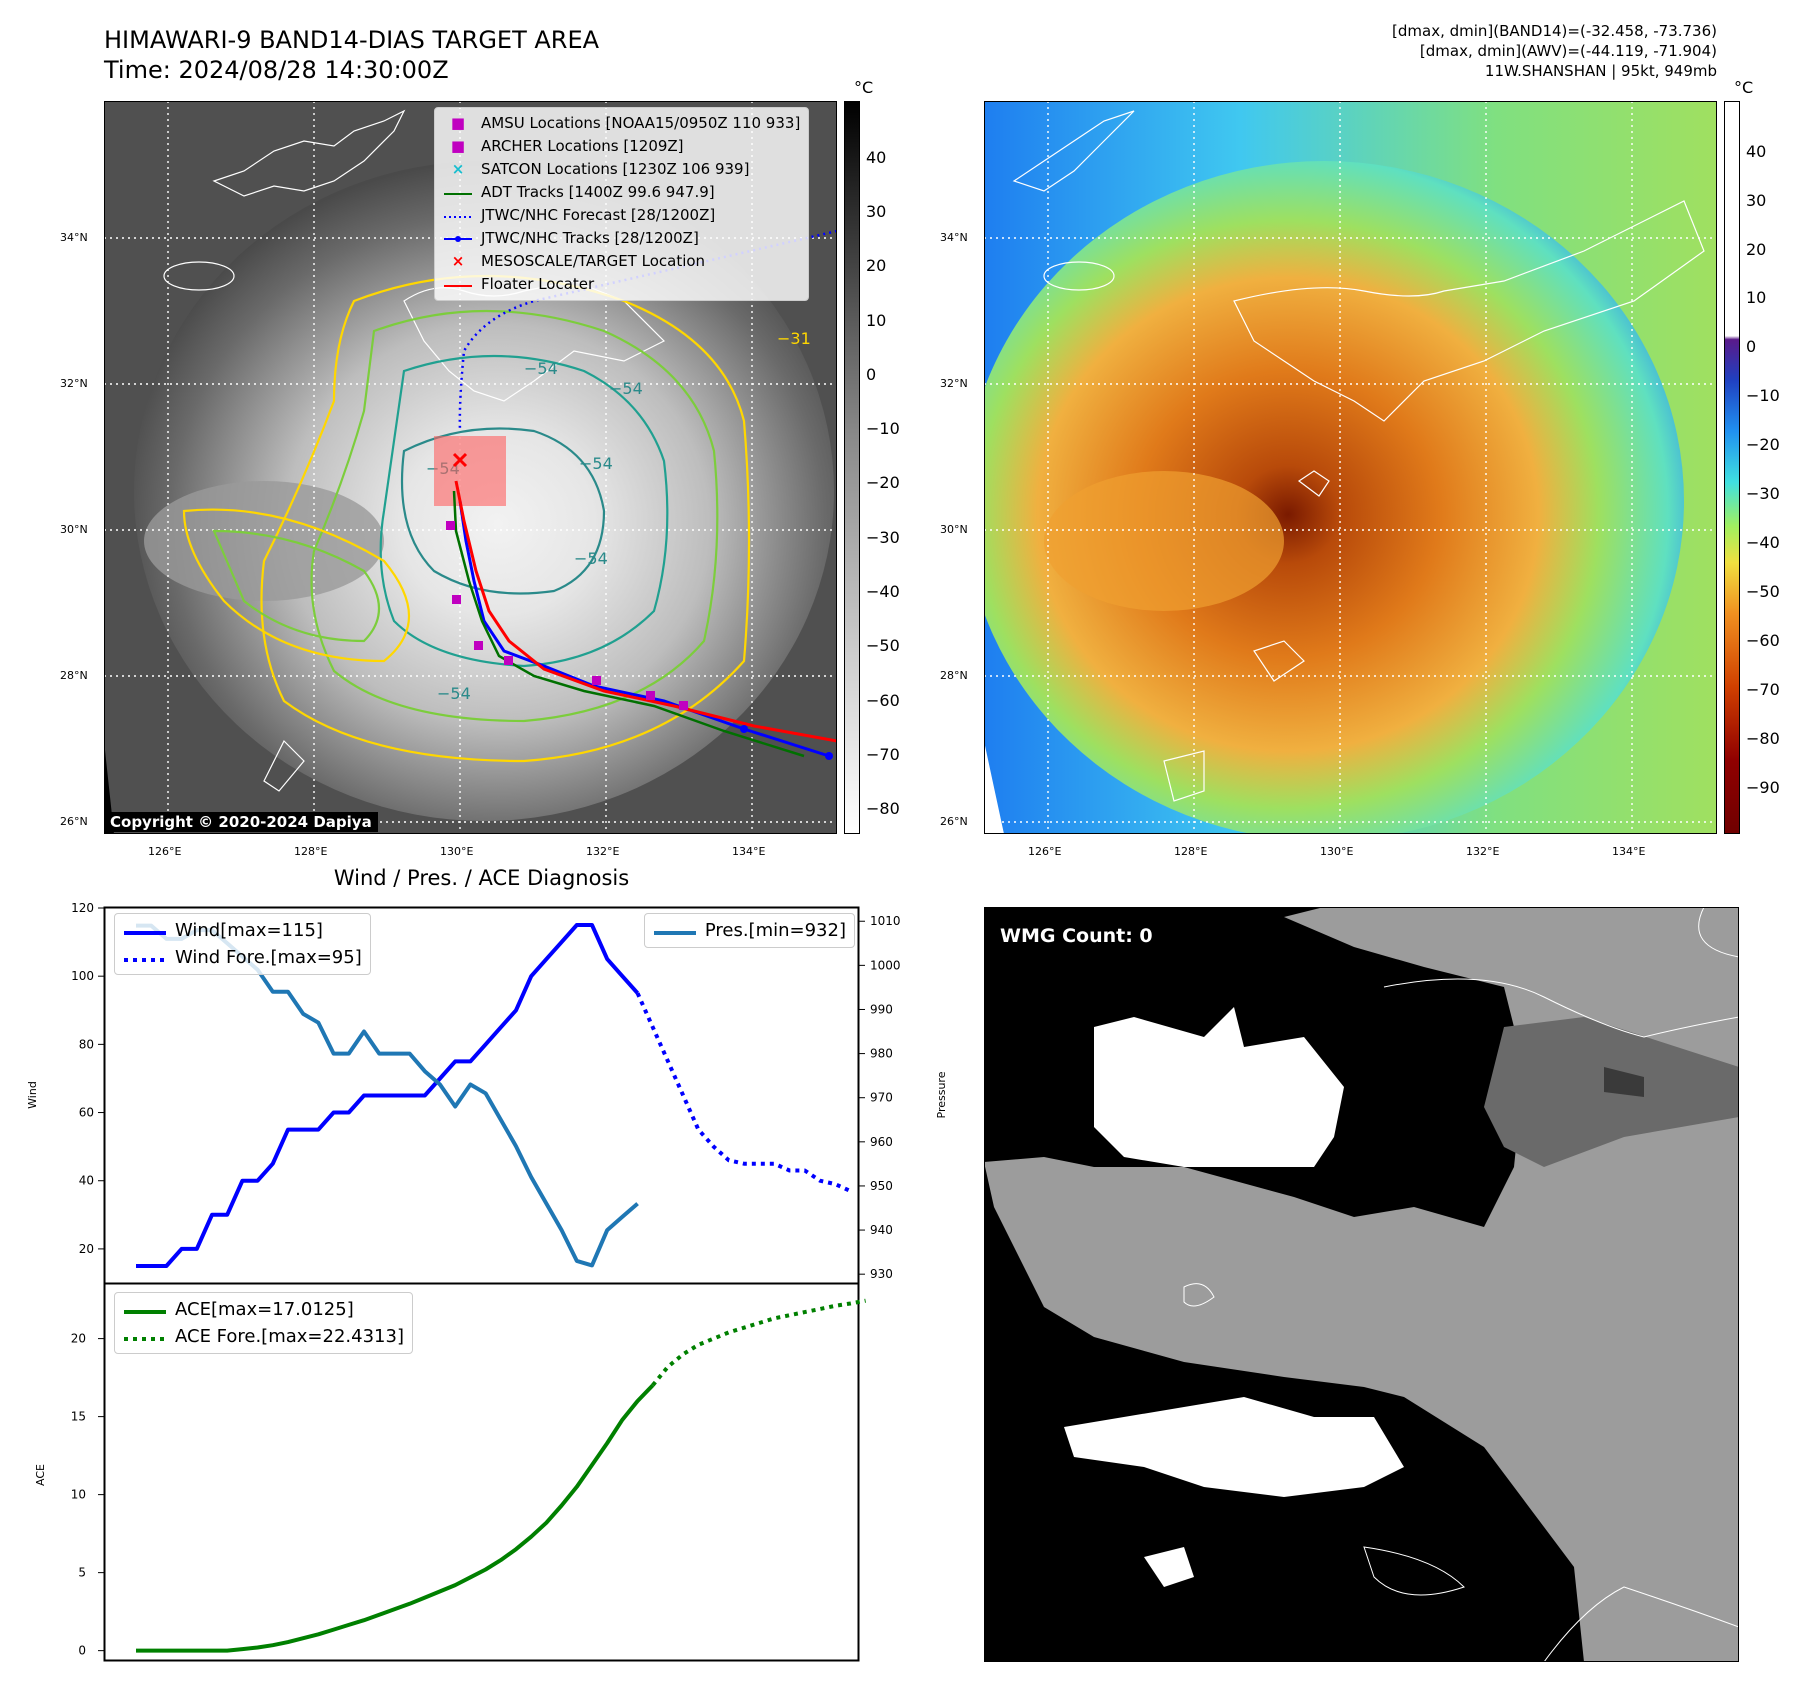 The height and width of the screenshot is (1690, 1797). I want to click on wind-axis-label: Wind, so click(32, 1095).